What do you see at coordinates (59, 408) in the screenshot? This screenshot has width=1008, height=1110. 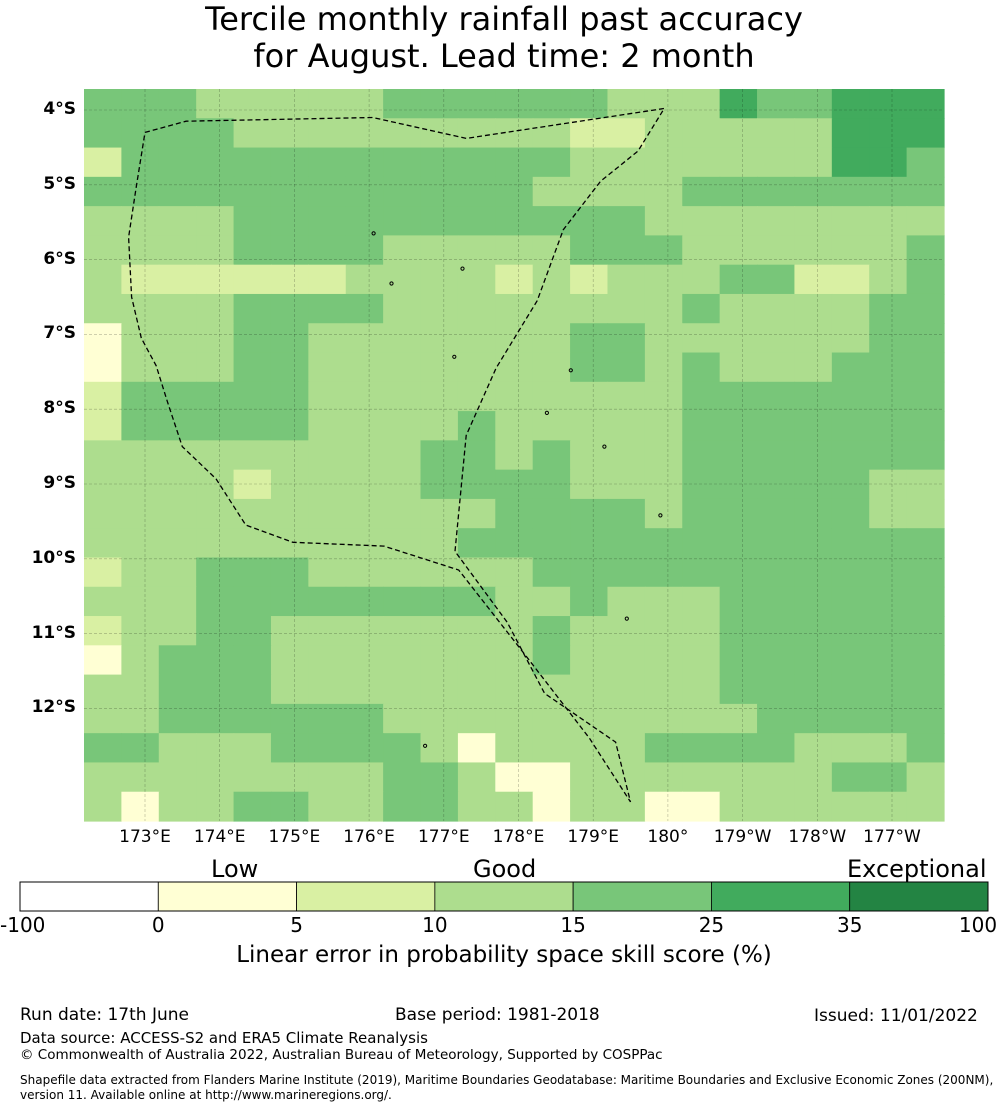 I see `latitude-label: 8°S` at bounding box center [59, 408].